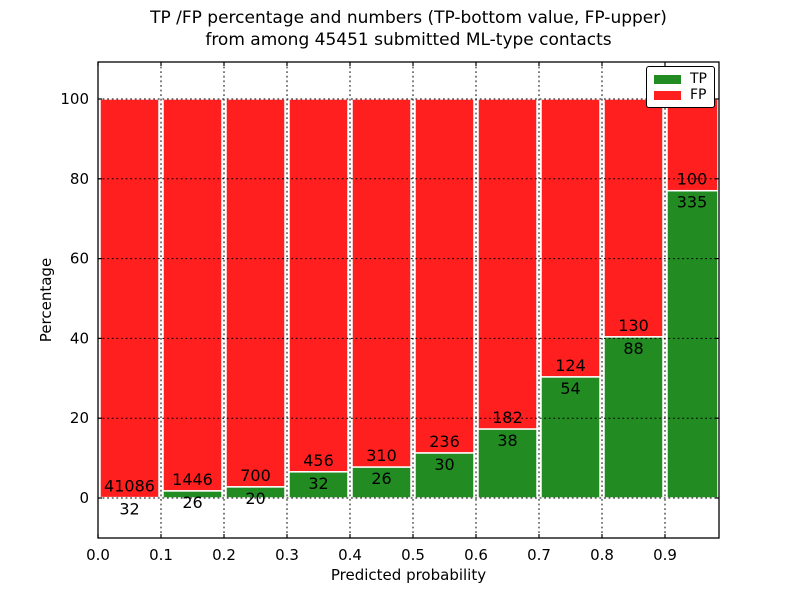  I want to click on fp-count-label: 100, so click(692, 179).